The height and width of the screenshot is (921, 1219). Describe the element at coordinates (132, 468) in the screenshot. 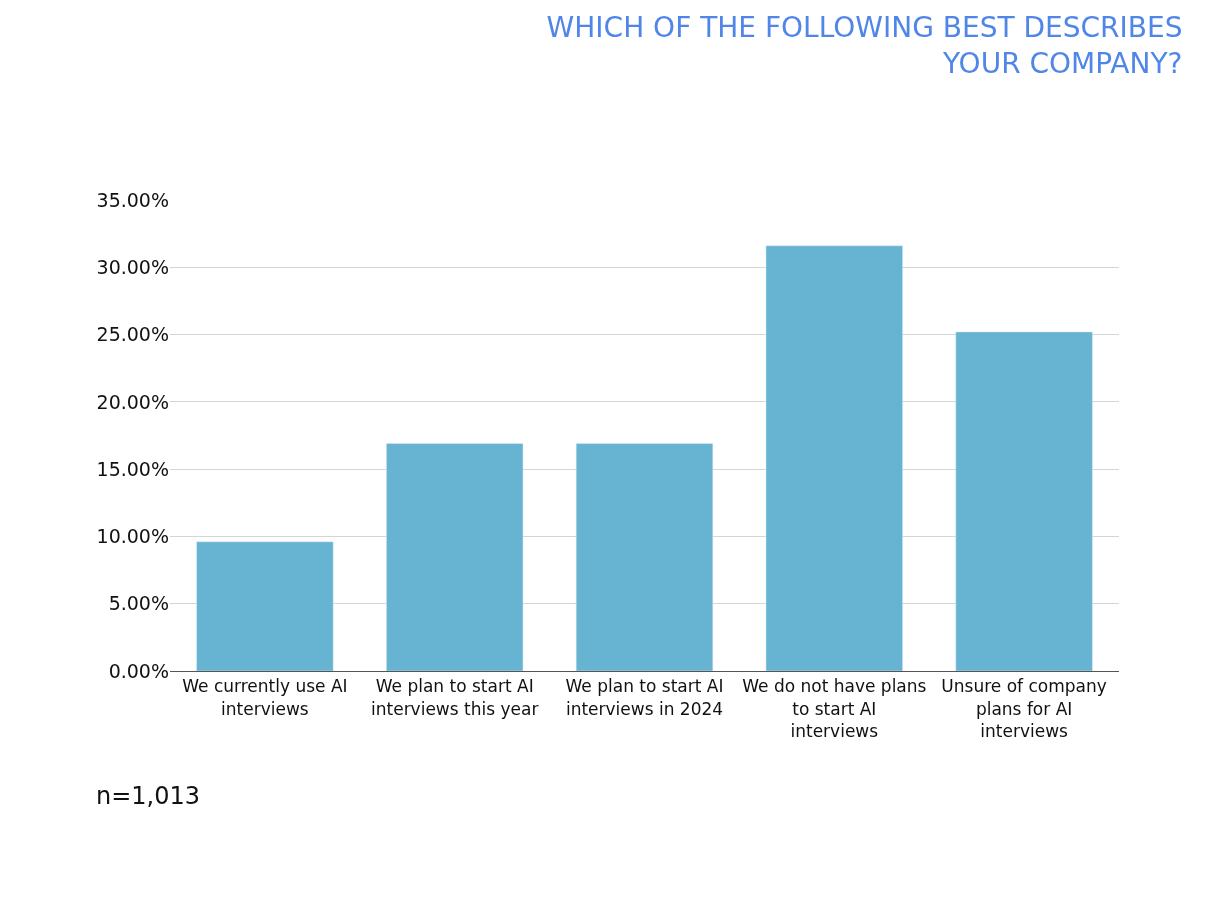

I see `y-tick-label: 15.00%` at that location.